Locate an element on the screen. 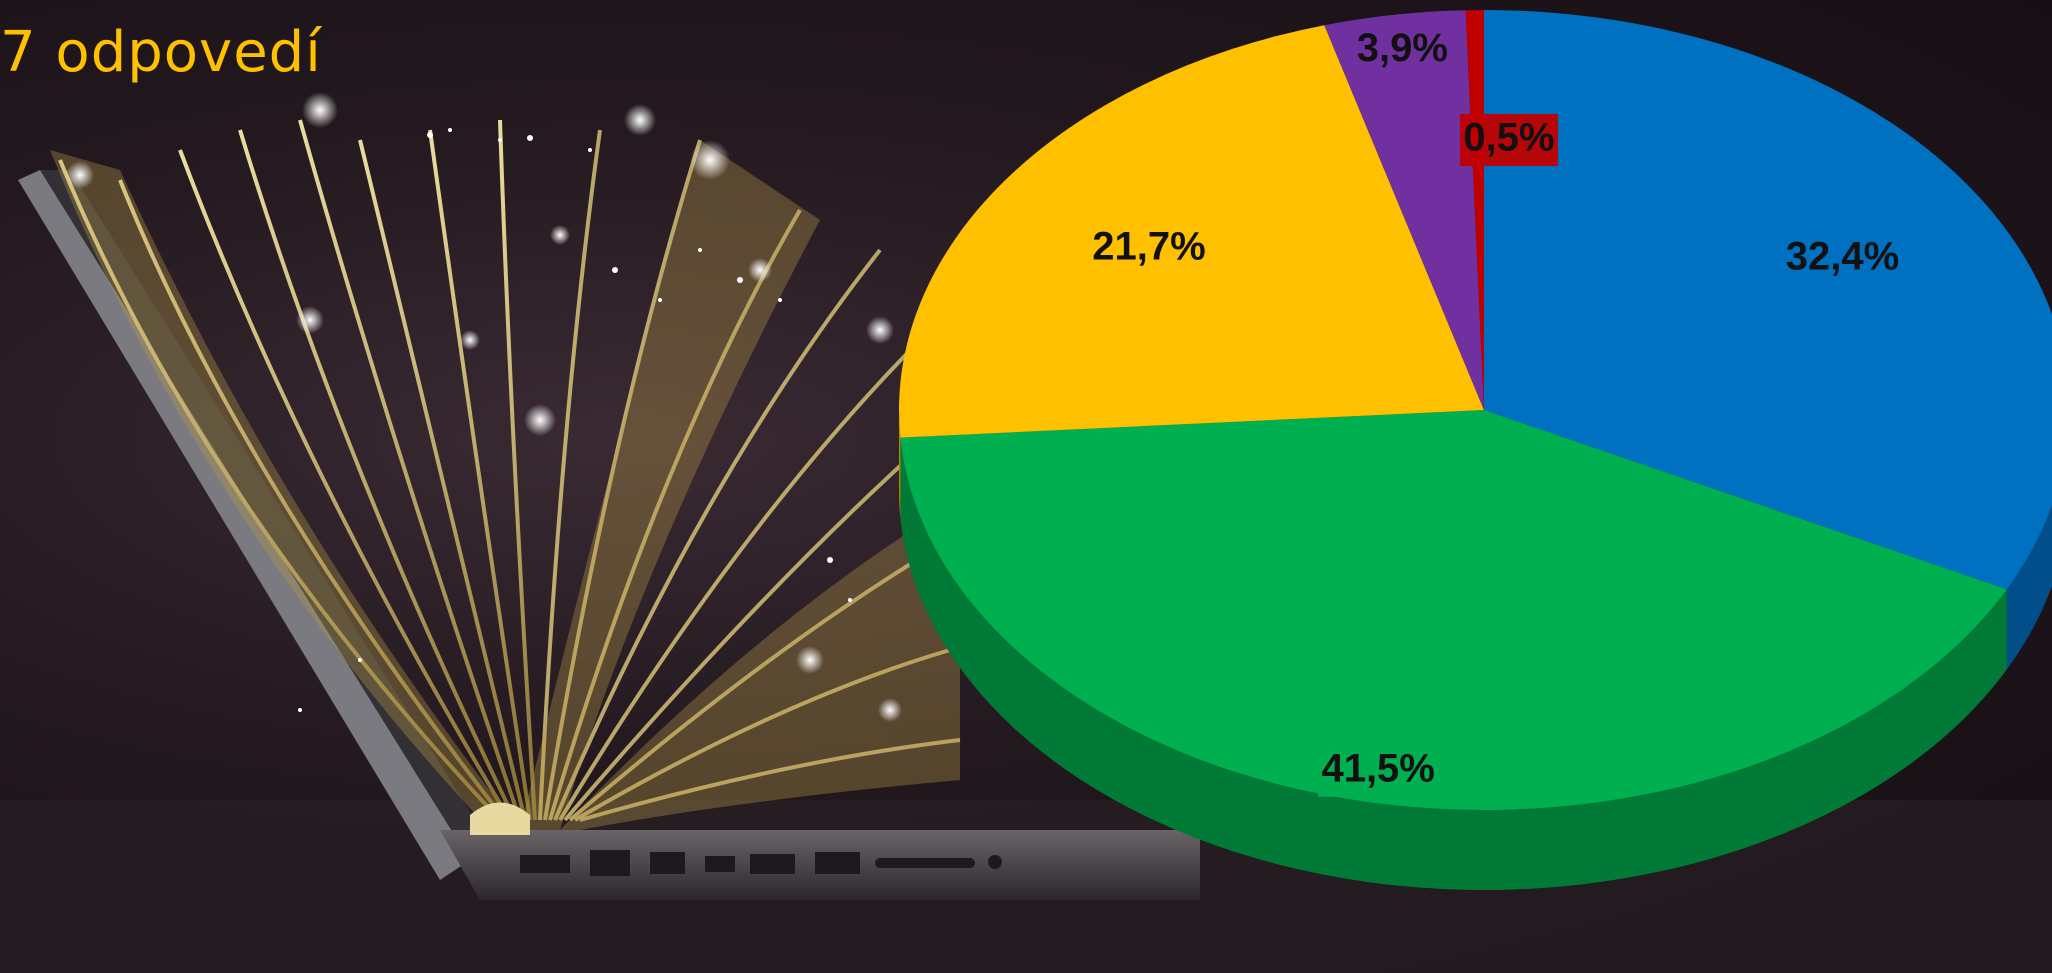 The image size is (2052, 973). data-label-group-1: 41,5% is located at coordinates (1378, 770).